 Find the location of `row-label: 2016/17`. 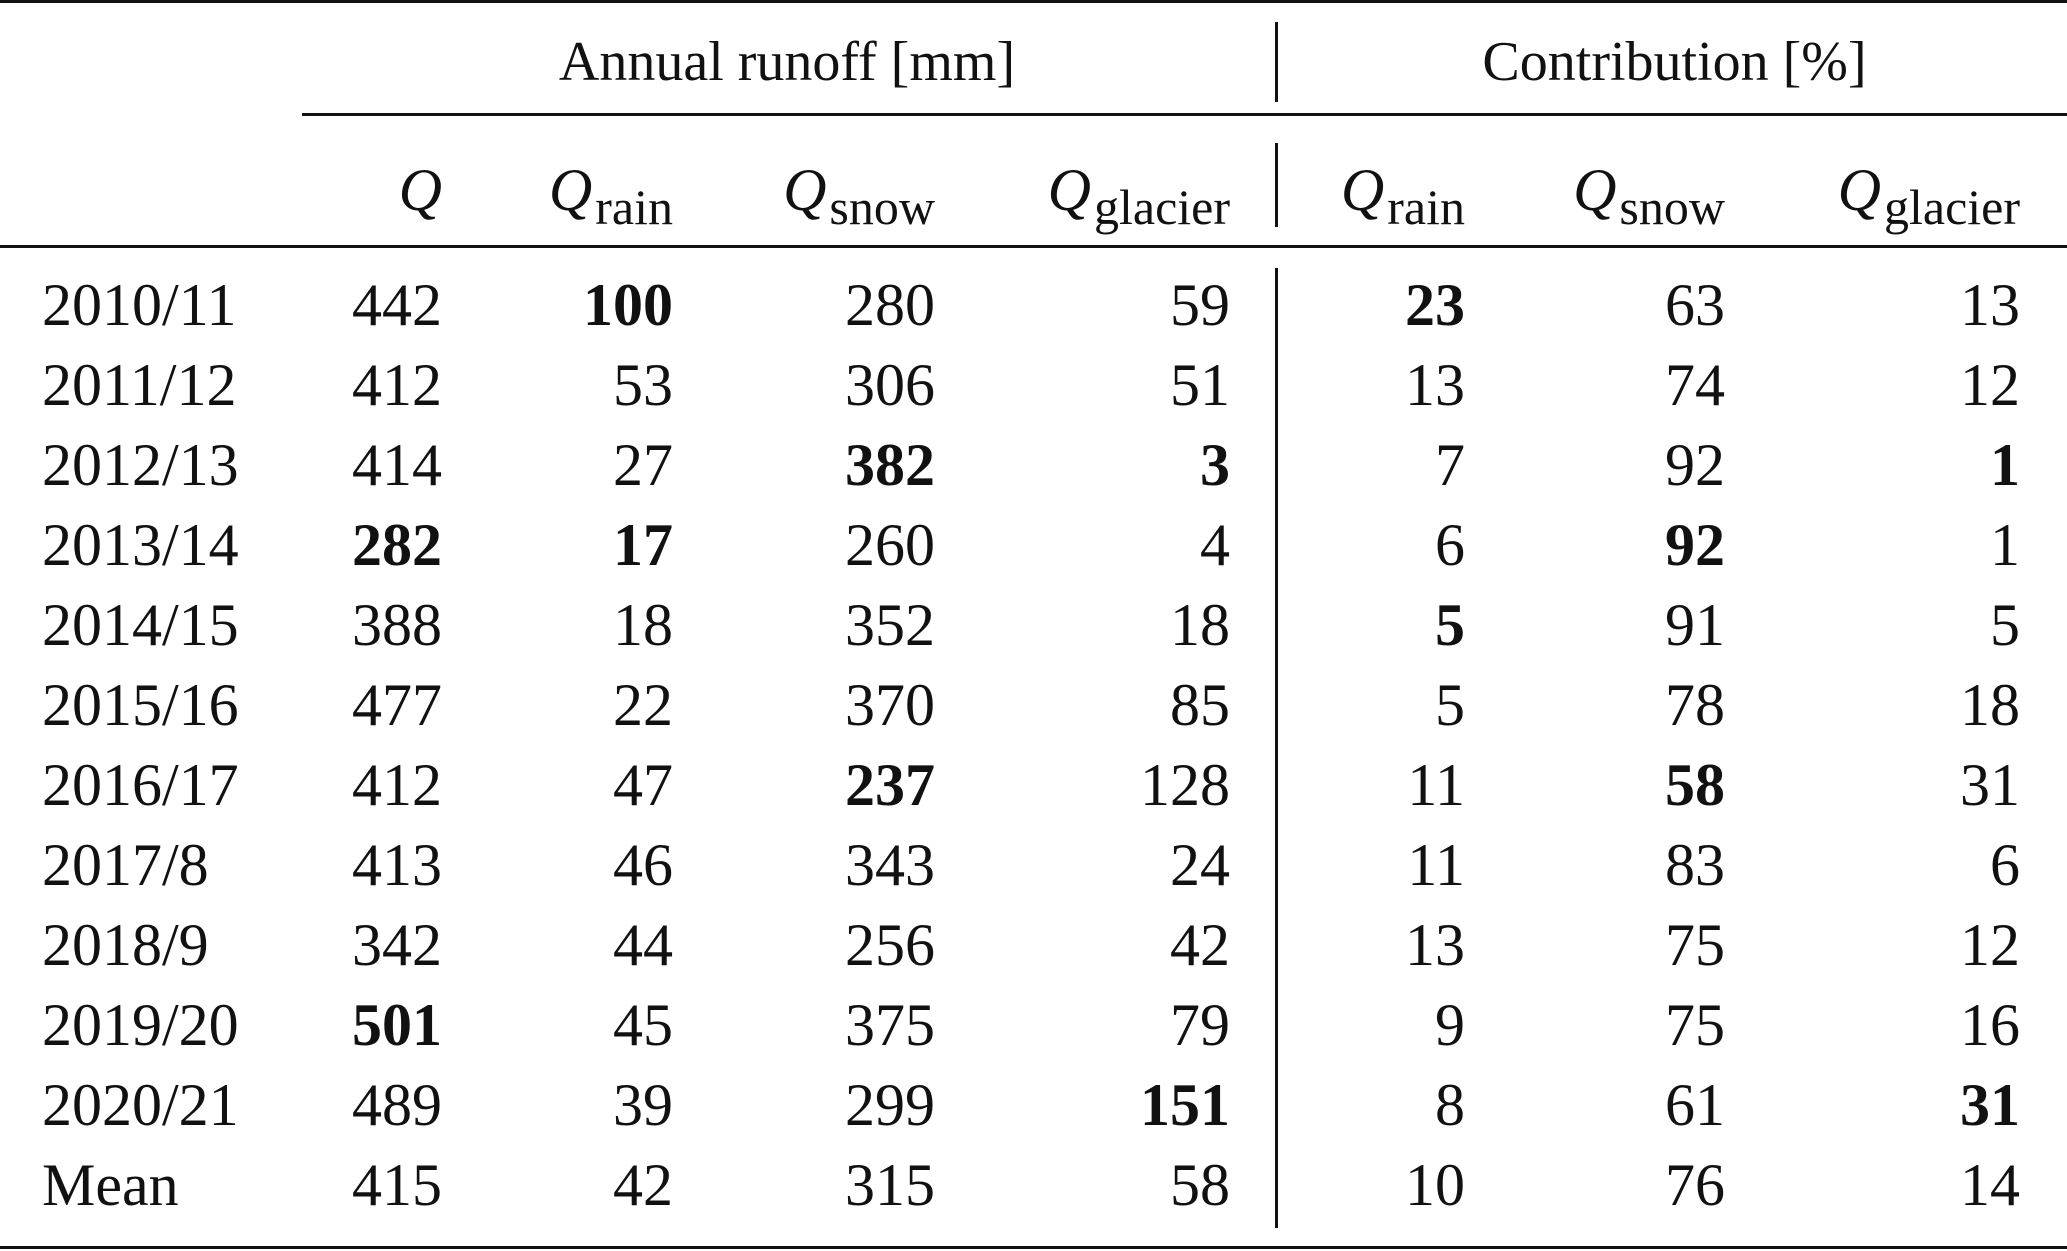

row-label: 2016/17 is located at coordinates (140, 785).